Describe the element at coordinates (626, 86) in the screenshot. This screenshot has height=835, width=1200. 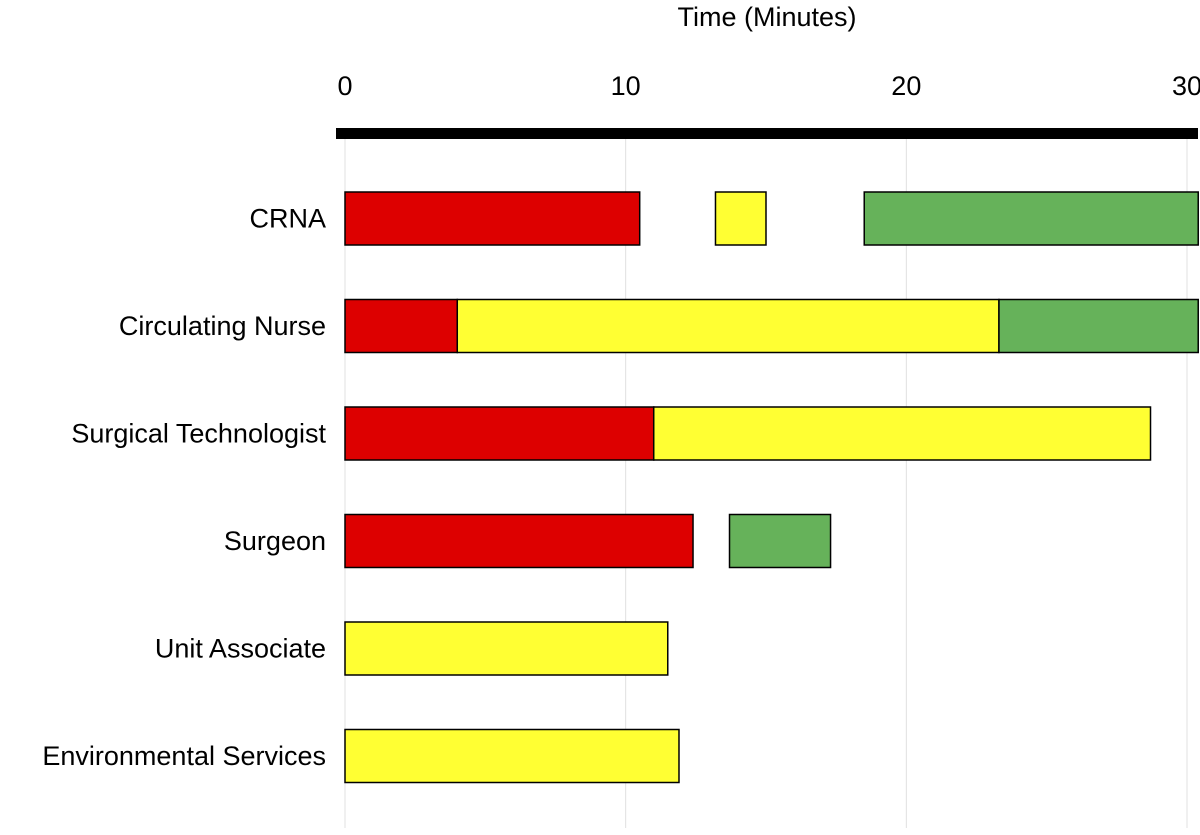
I see `x-tick-label: 10` at that location.